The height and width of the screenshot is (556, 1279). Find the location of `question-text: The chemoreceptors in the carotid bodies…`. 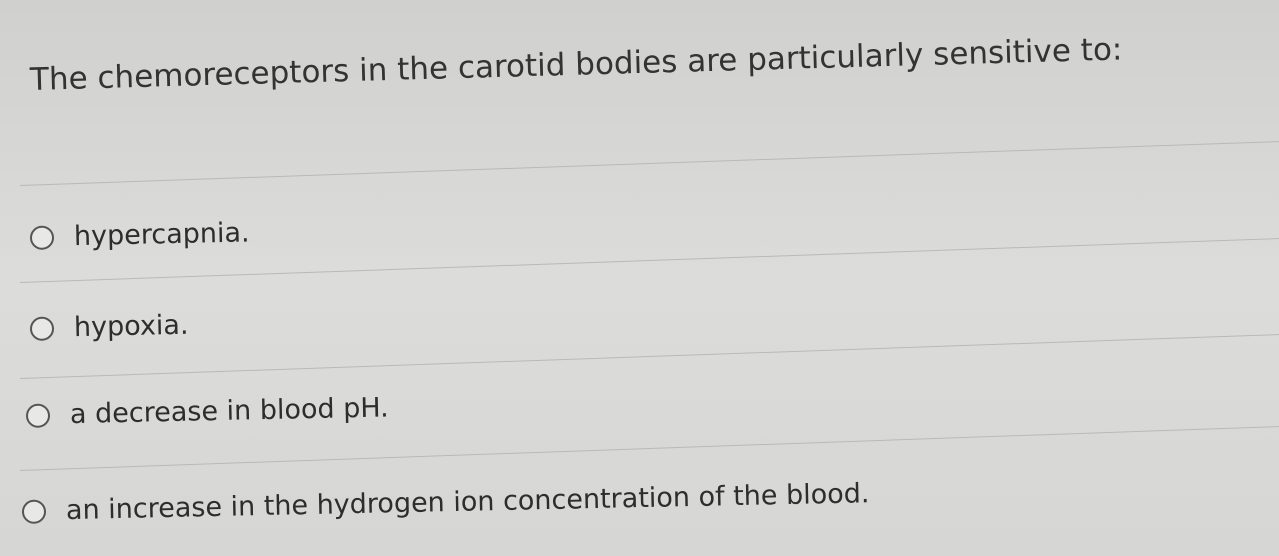

question-text: The chemoreceptors in the carotid bodies… is located at coordinates (576, 64).